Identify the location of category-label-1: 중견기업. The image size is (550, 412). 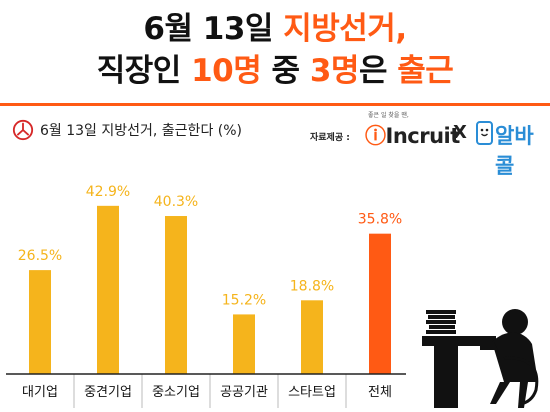
(108, 392).